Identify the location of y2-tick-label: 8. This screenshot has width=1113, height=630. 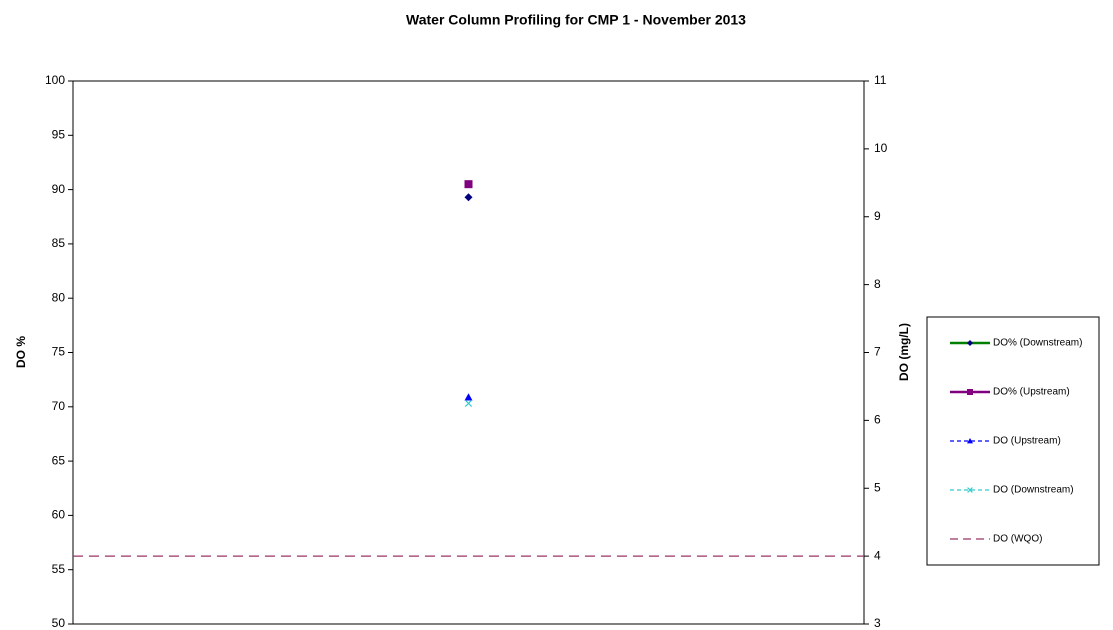
(877, 284).